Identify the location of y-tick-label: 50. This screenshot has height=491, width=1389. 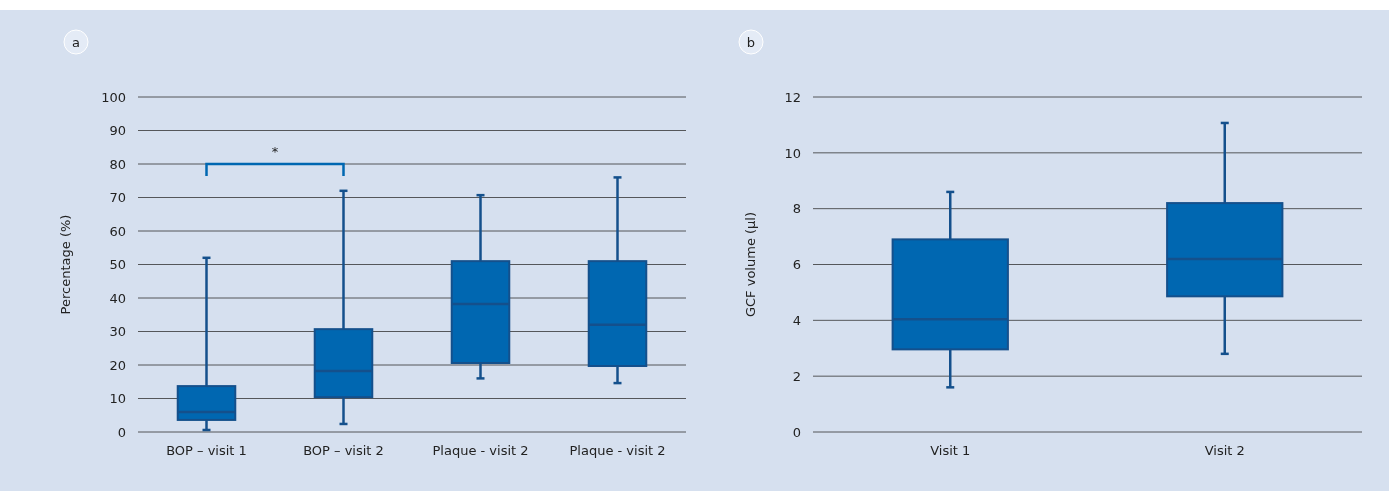
(117, 265).